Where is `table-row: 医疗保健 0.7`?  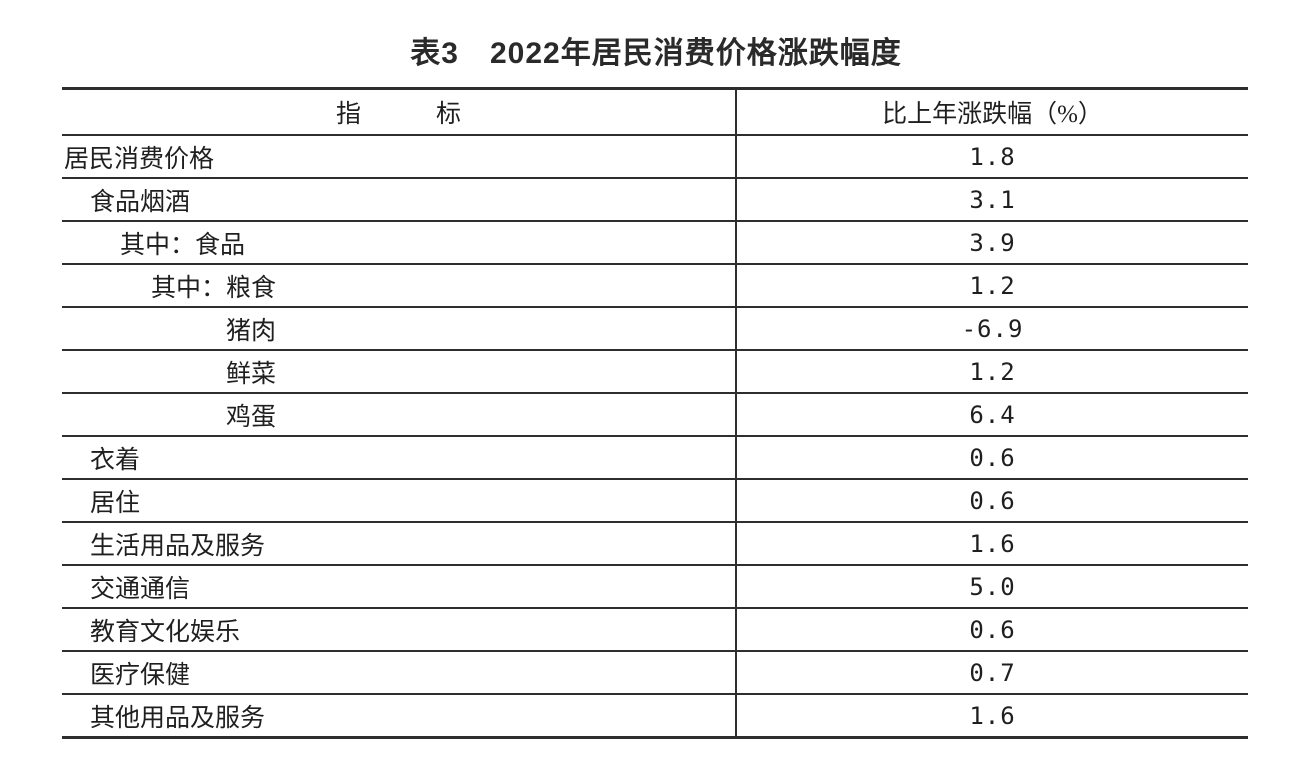
table-row: 医疗保健 0.7 is located at coordinates (655, 673).